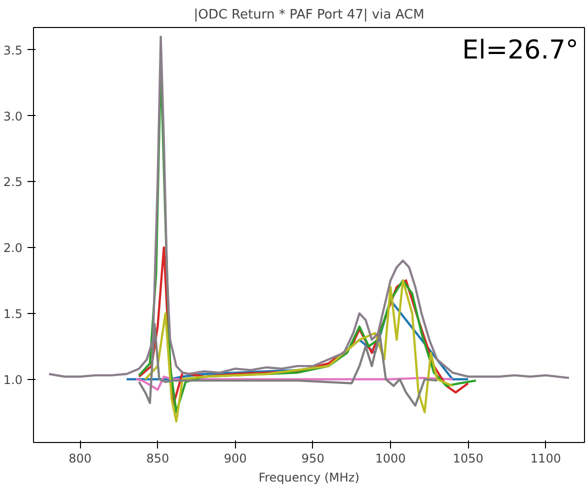 This screenshot has height=487, width=588. What do you see at coordinates (545, 459) in the screenshot?
I see `x-tick-label: 1100` at bounding box center [545, 459].